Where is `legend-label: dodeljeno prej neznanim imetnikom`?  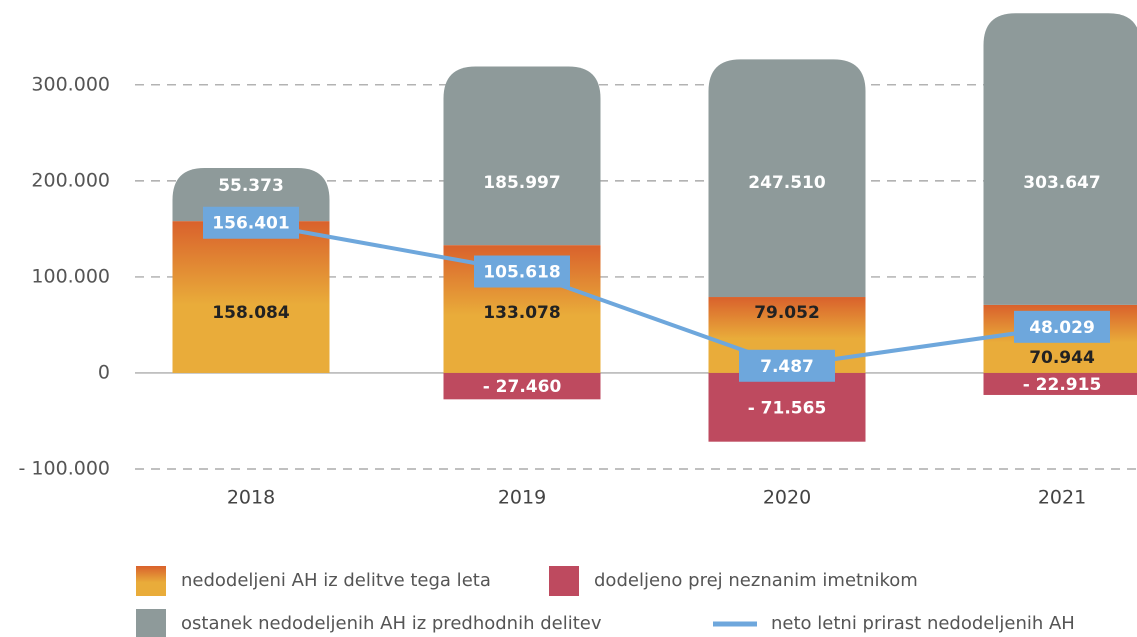
legend-label: dodeljeno prej neznanim imetnikom is located at coordinates (756, 580).